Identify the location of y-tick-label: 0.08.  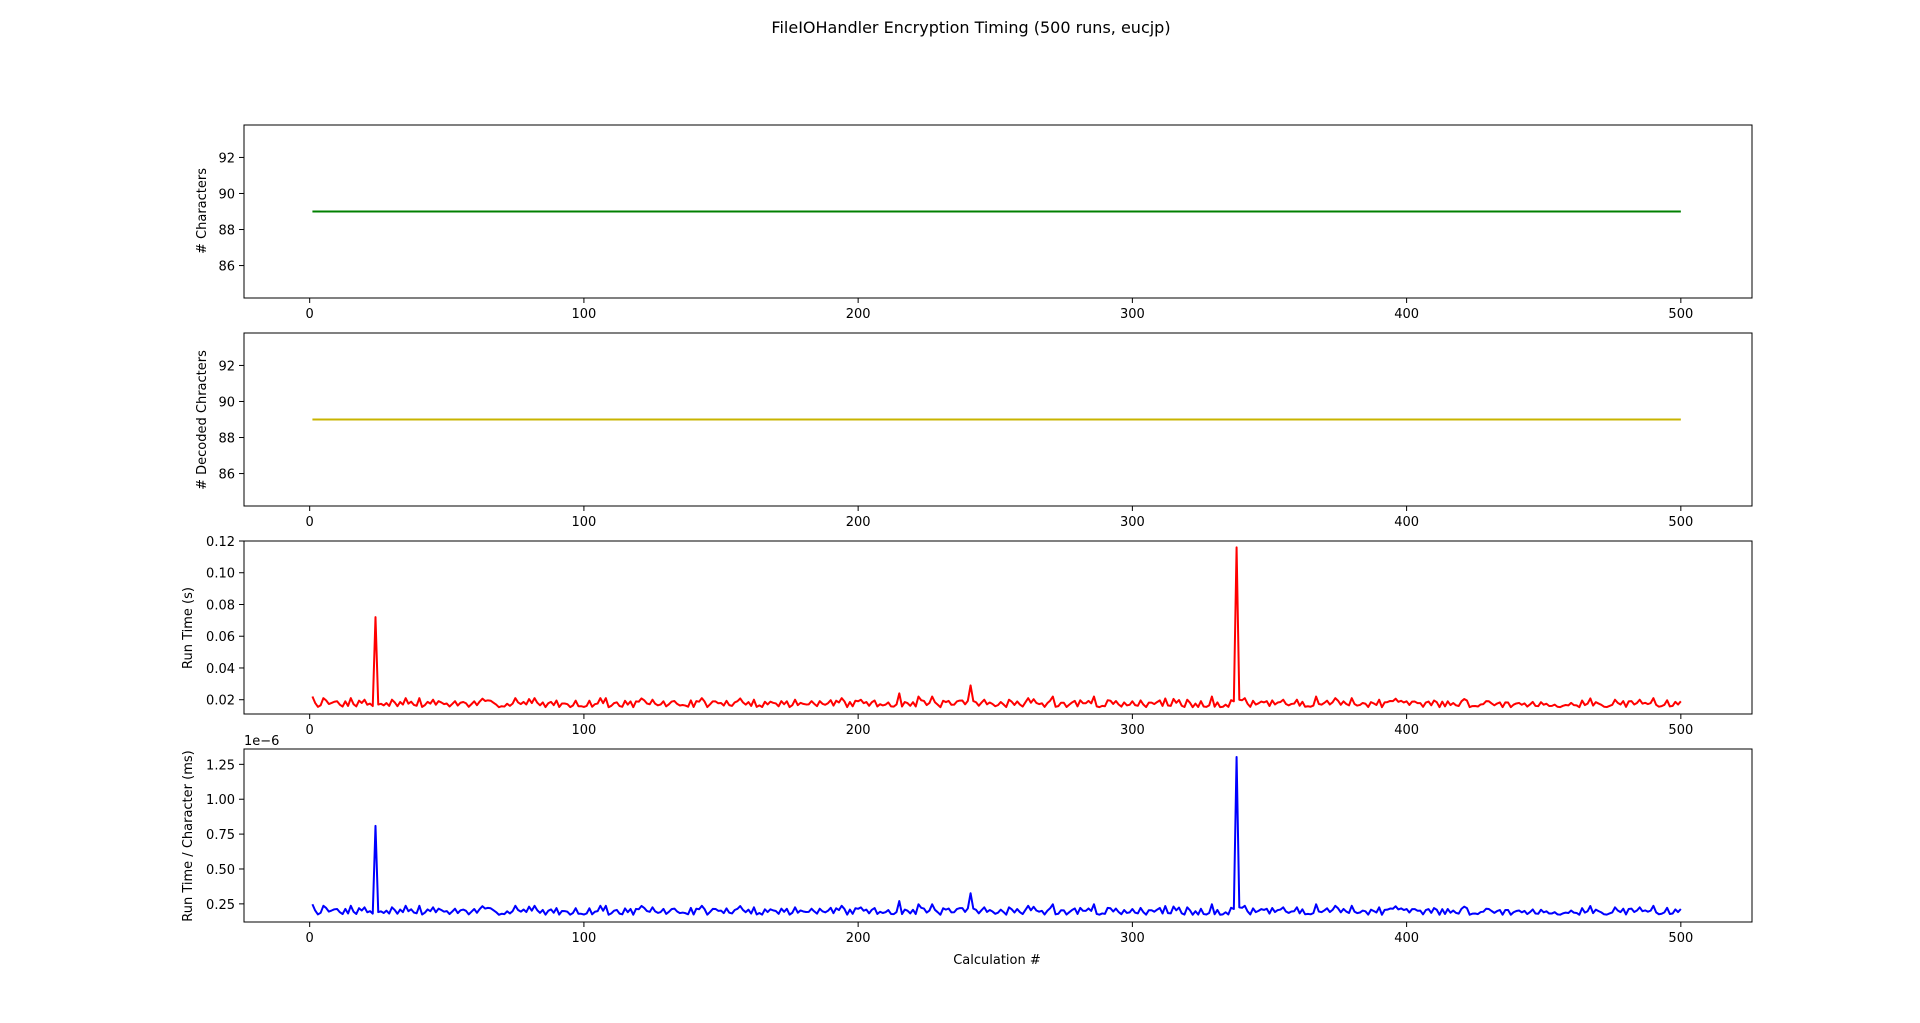
(220, 605).